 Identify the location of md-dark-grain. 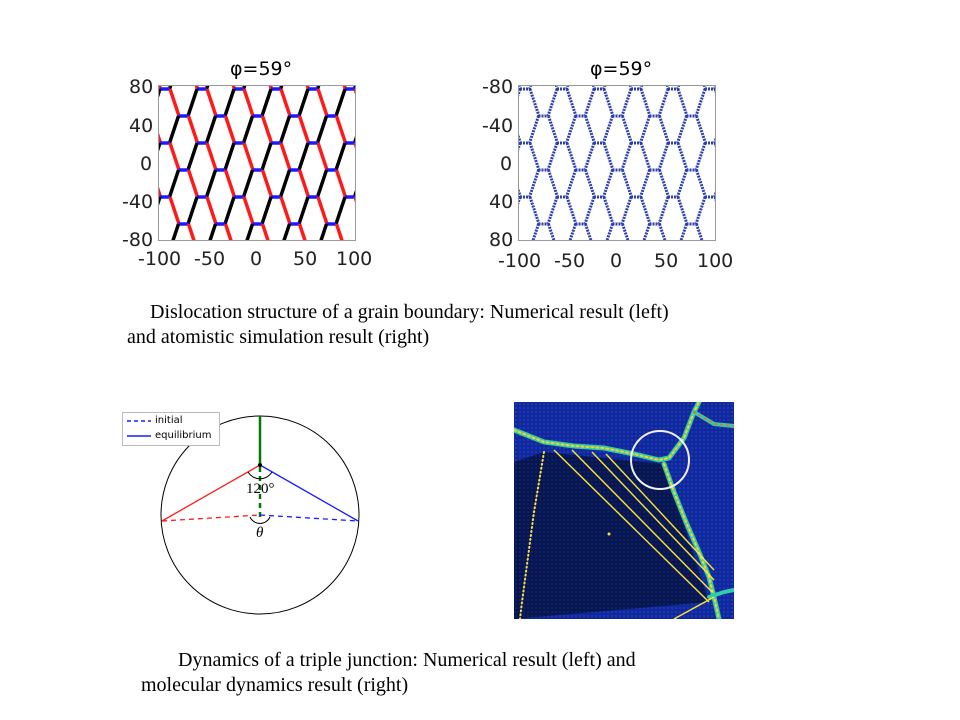
(611, 535).